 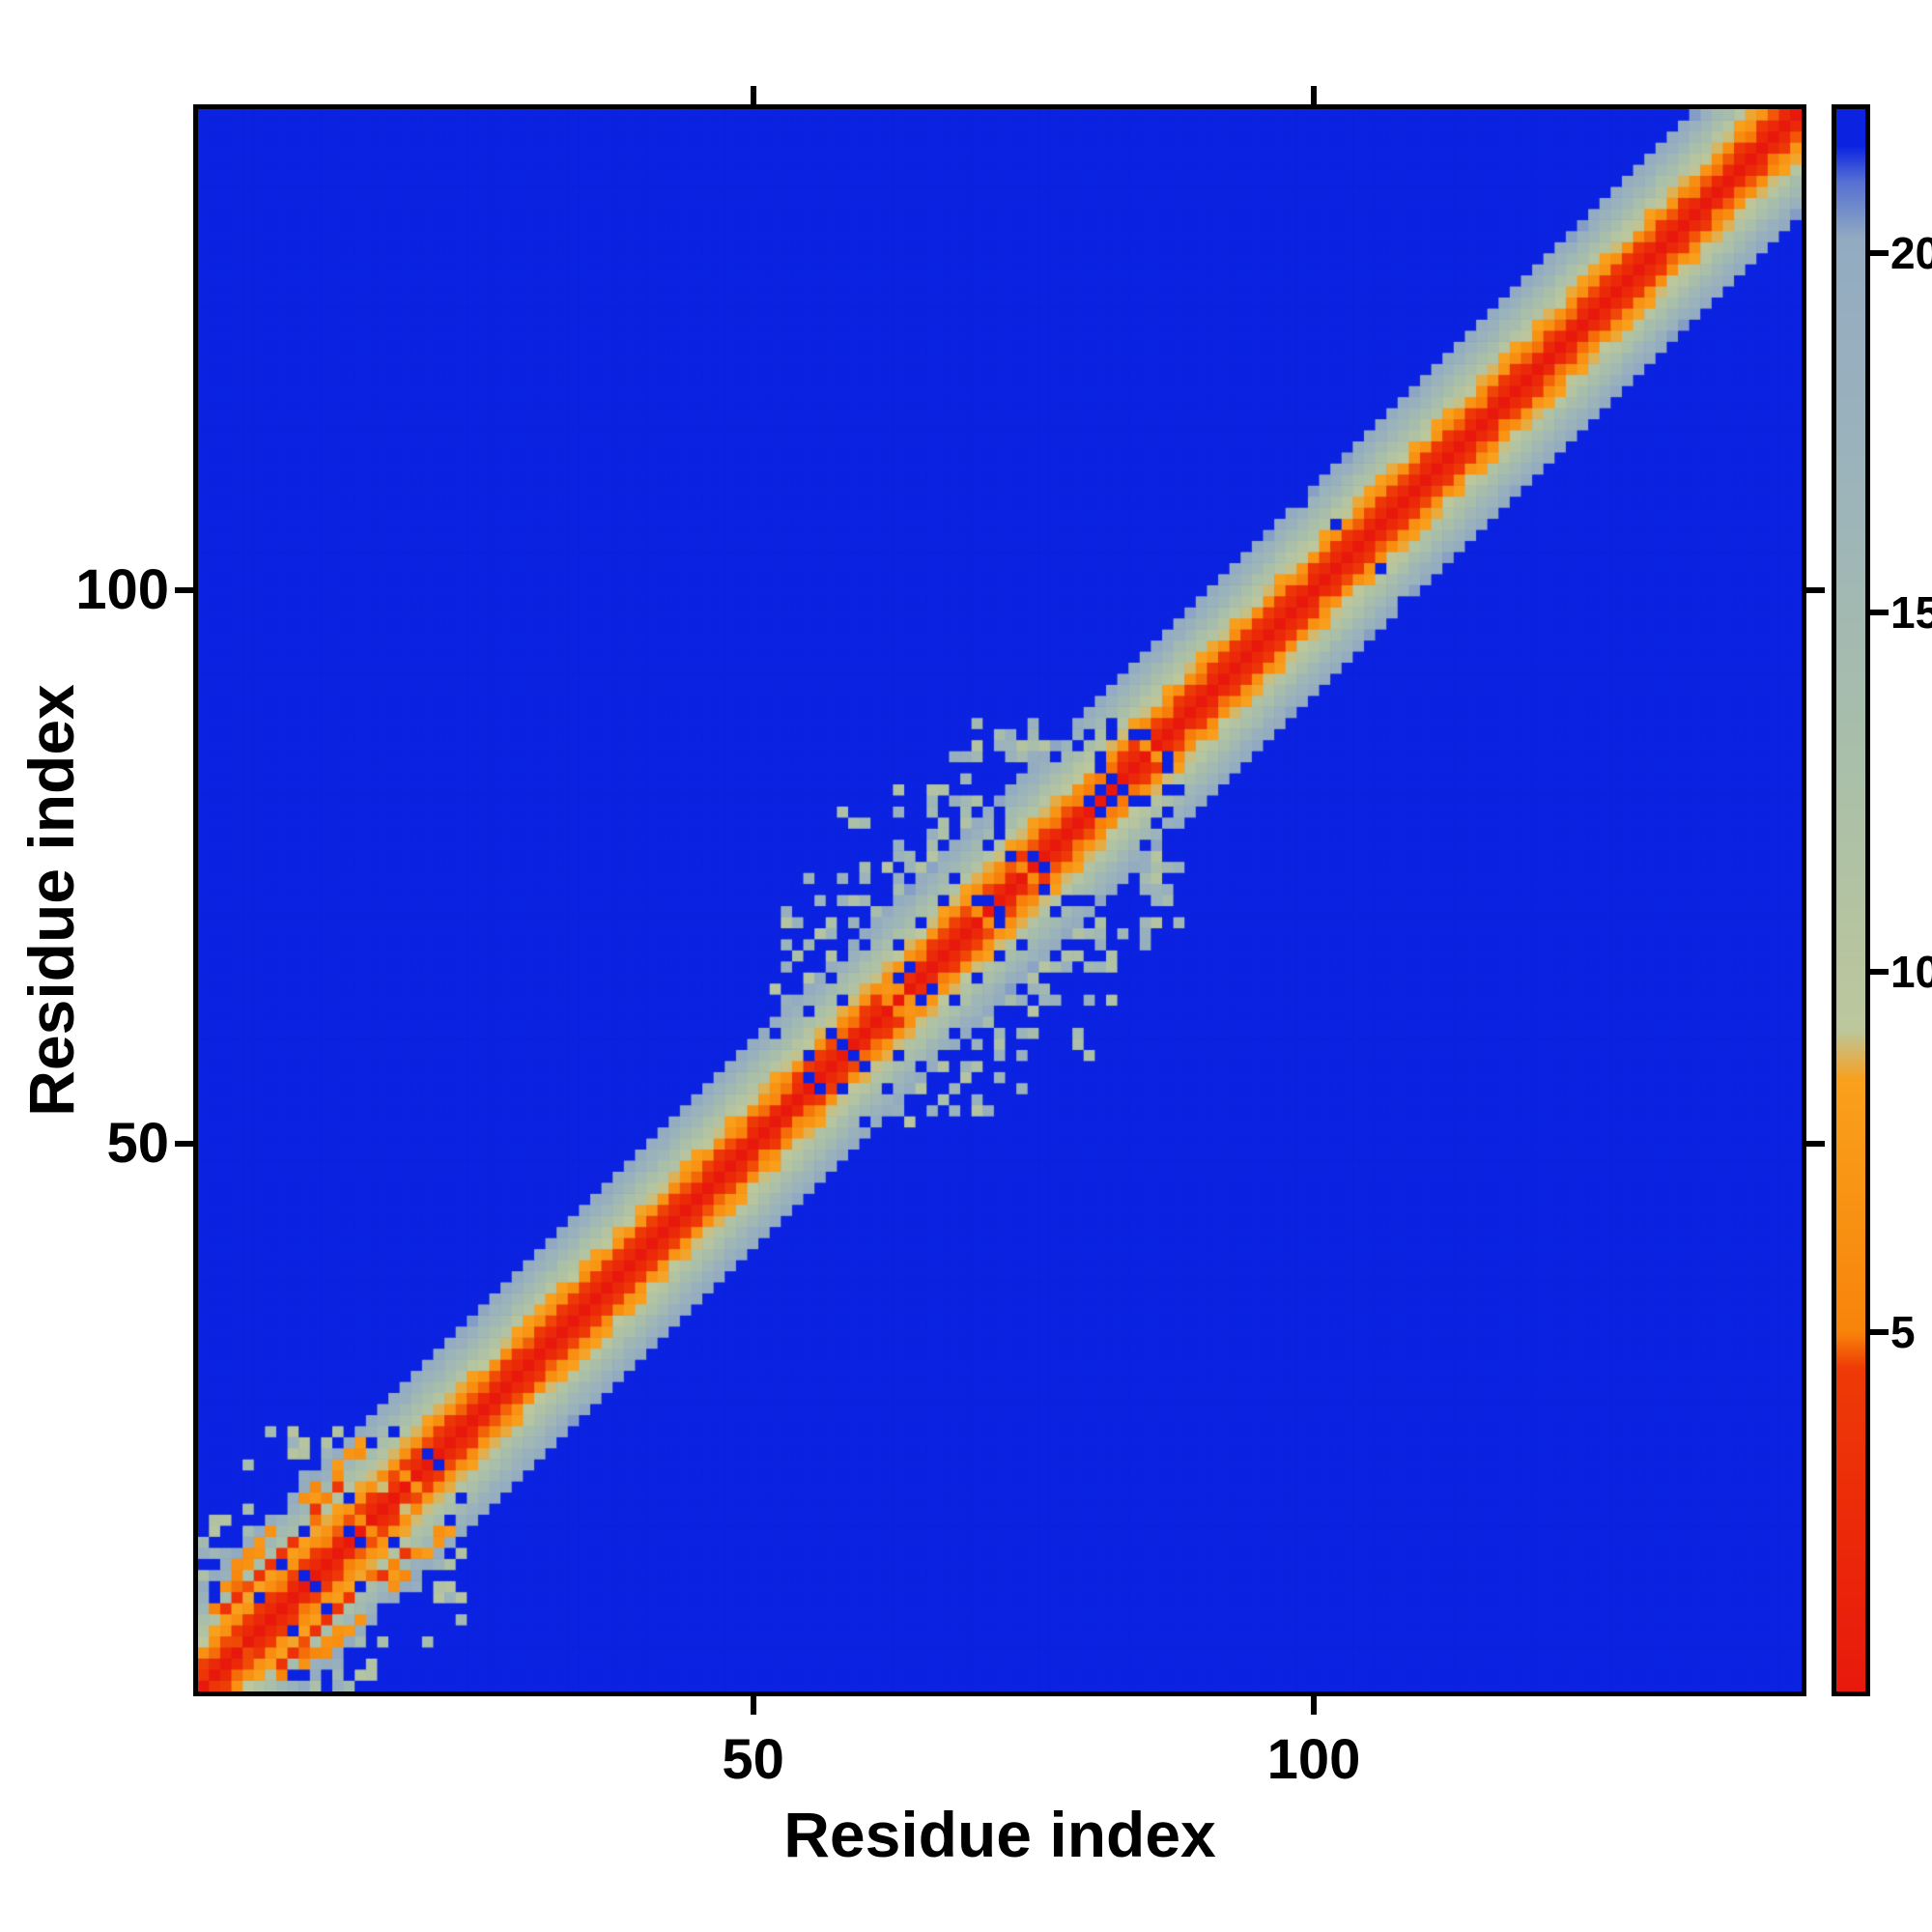 What do you see at coordinates (137, 1143) in the screenshot?
I see `y-axis-tick-label-50: 50` at bounding box center [137, 1143].